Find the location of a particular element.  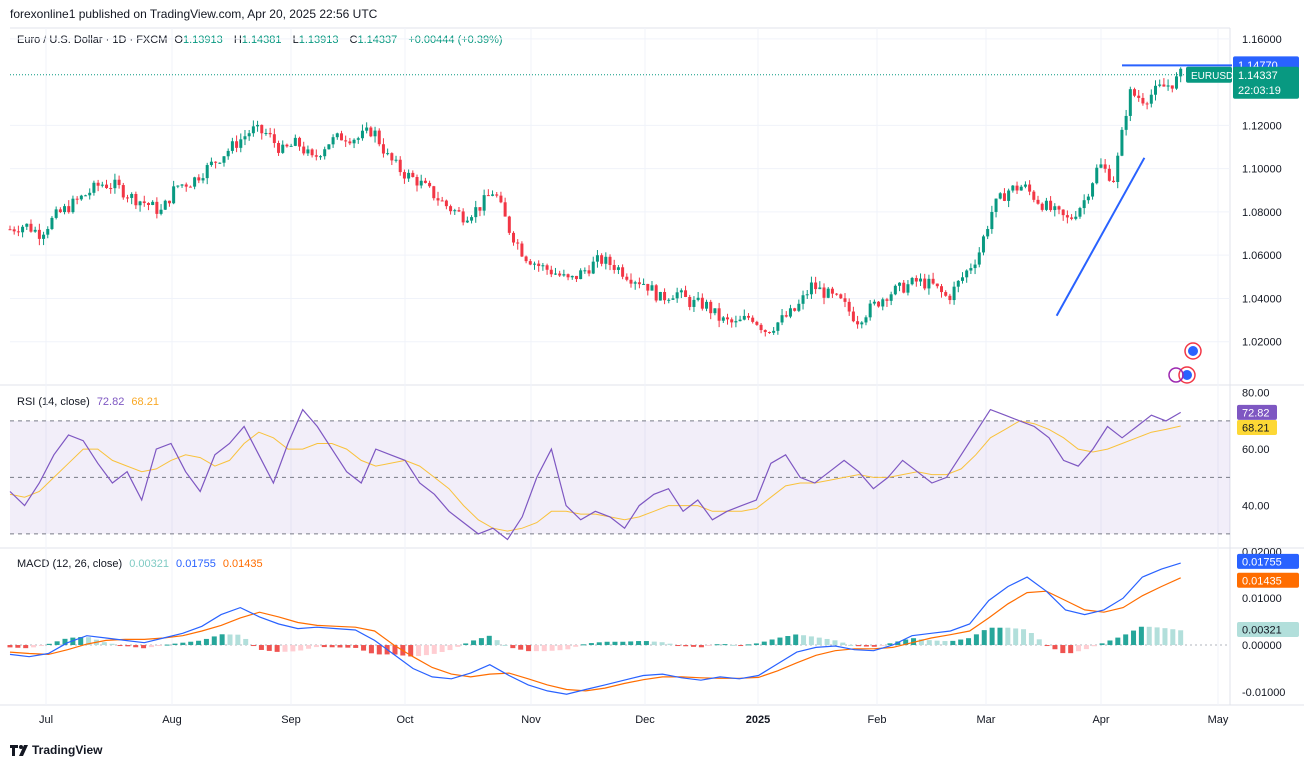

symbol-tag-bg is located at coordinates (1209, 74).